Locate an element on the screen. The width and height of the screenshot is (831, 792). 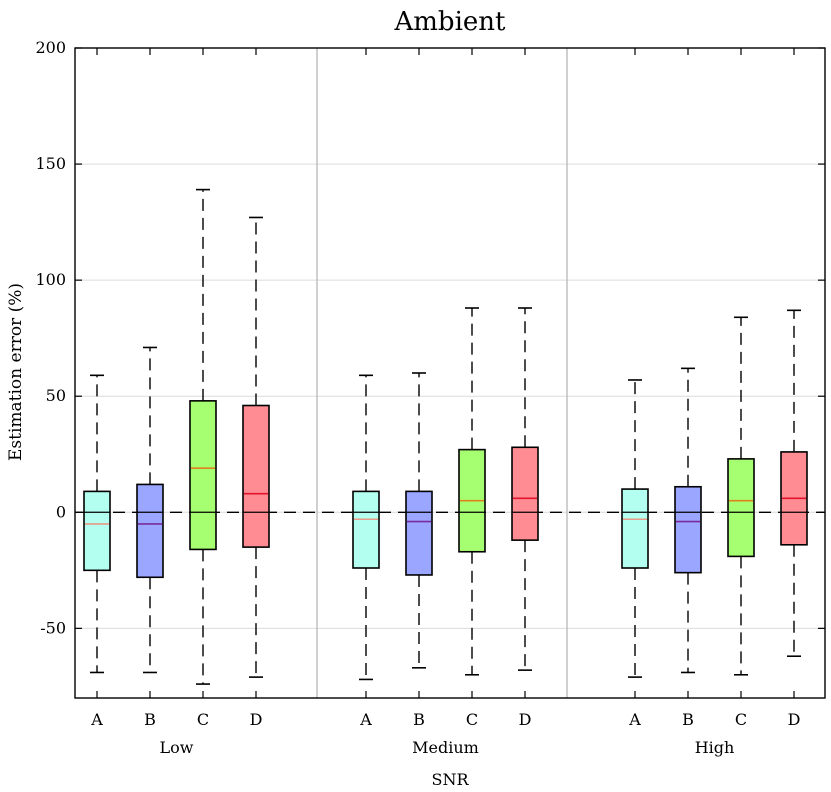
box-high-c is located at coordinates (741, 508).